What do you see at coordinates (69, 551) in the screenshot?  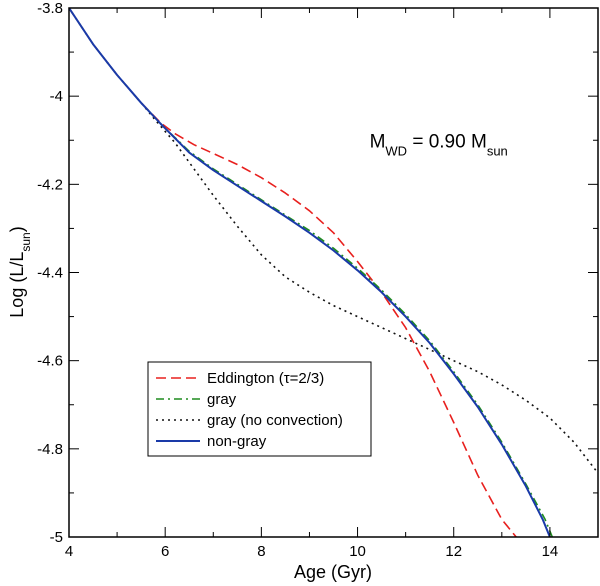 I see `x-tick-label: 4` at bounding box center [69, 551].